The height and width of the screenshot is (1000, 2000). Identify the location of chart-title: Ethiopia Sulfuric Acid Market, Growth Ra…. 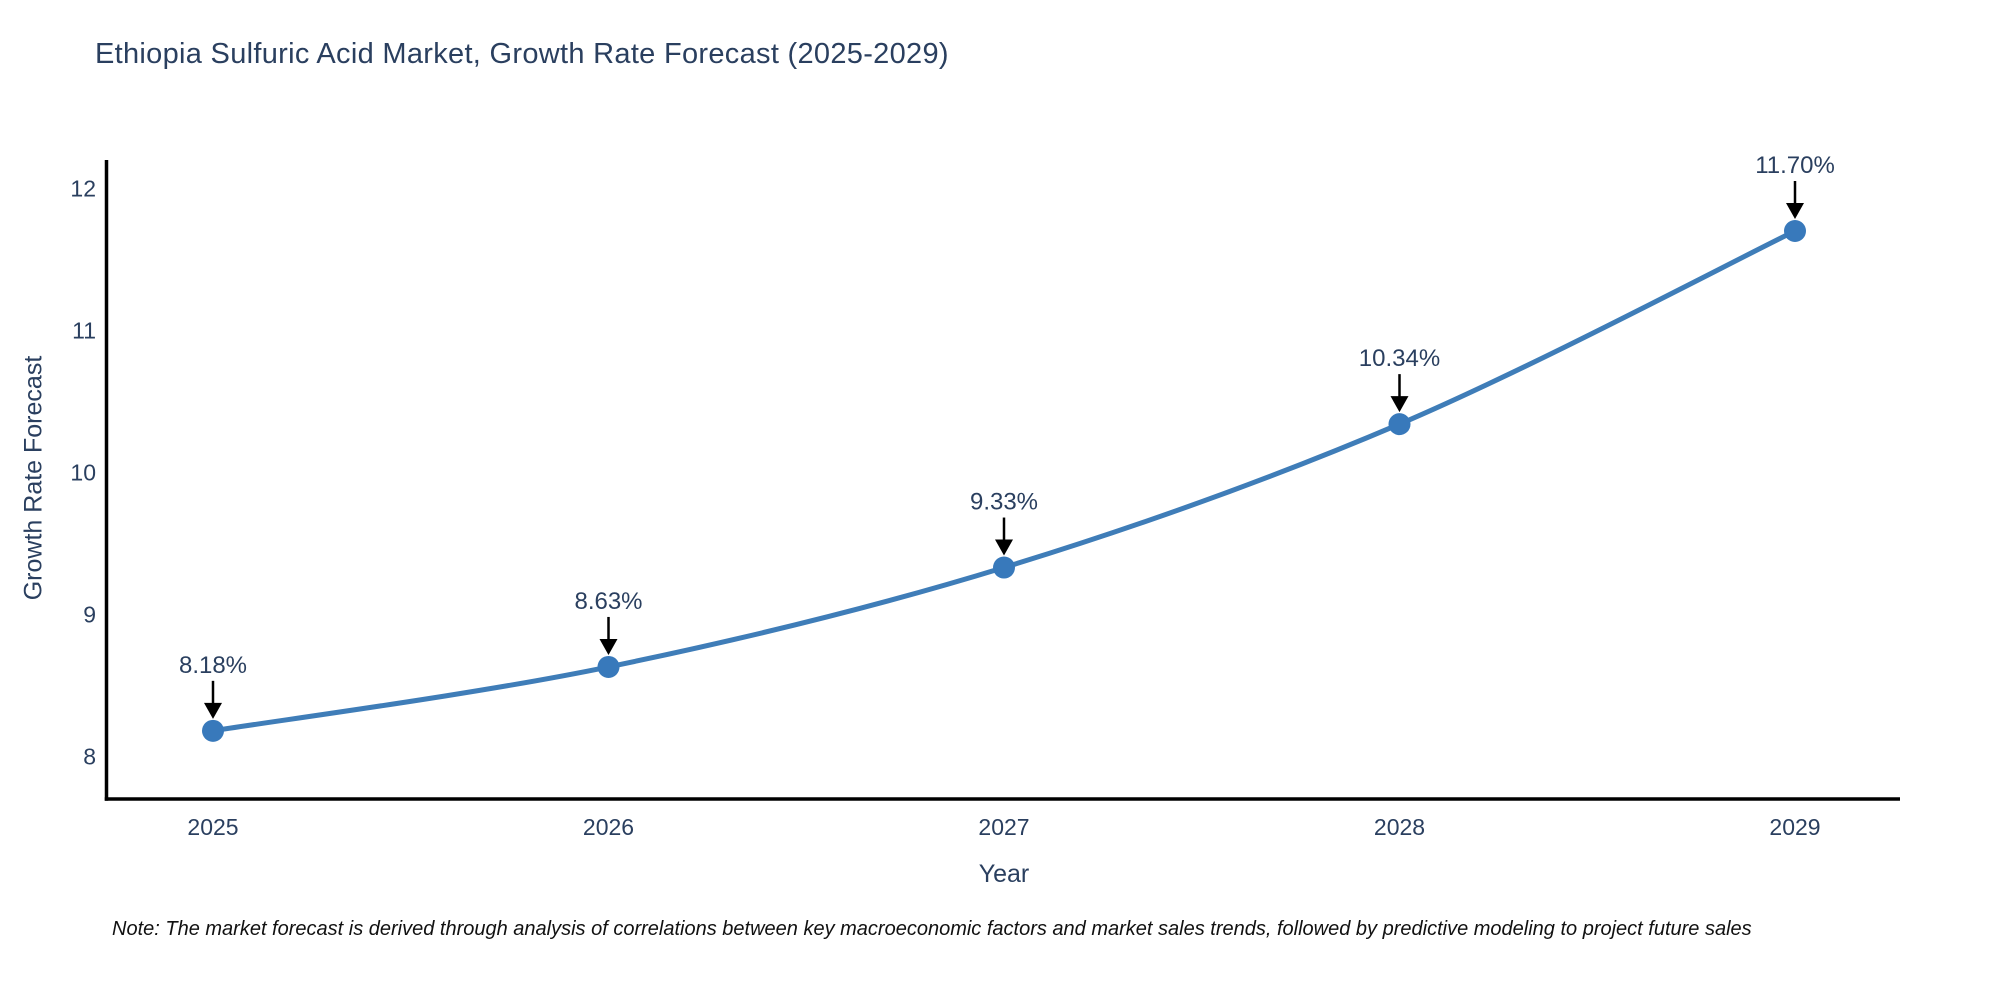
(522, 54).